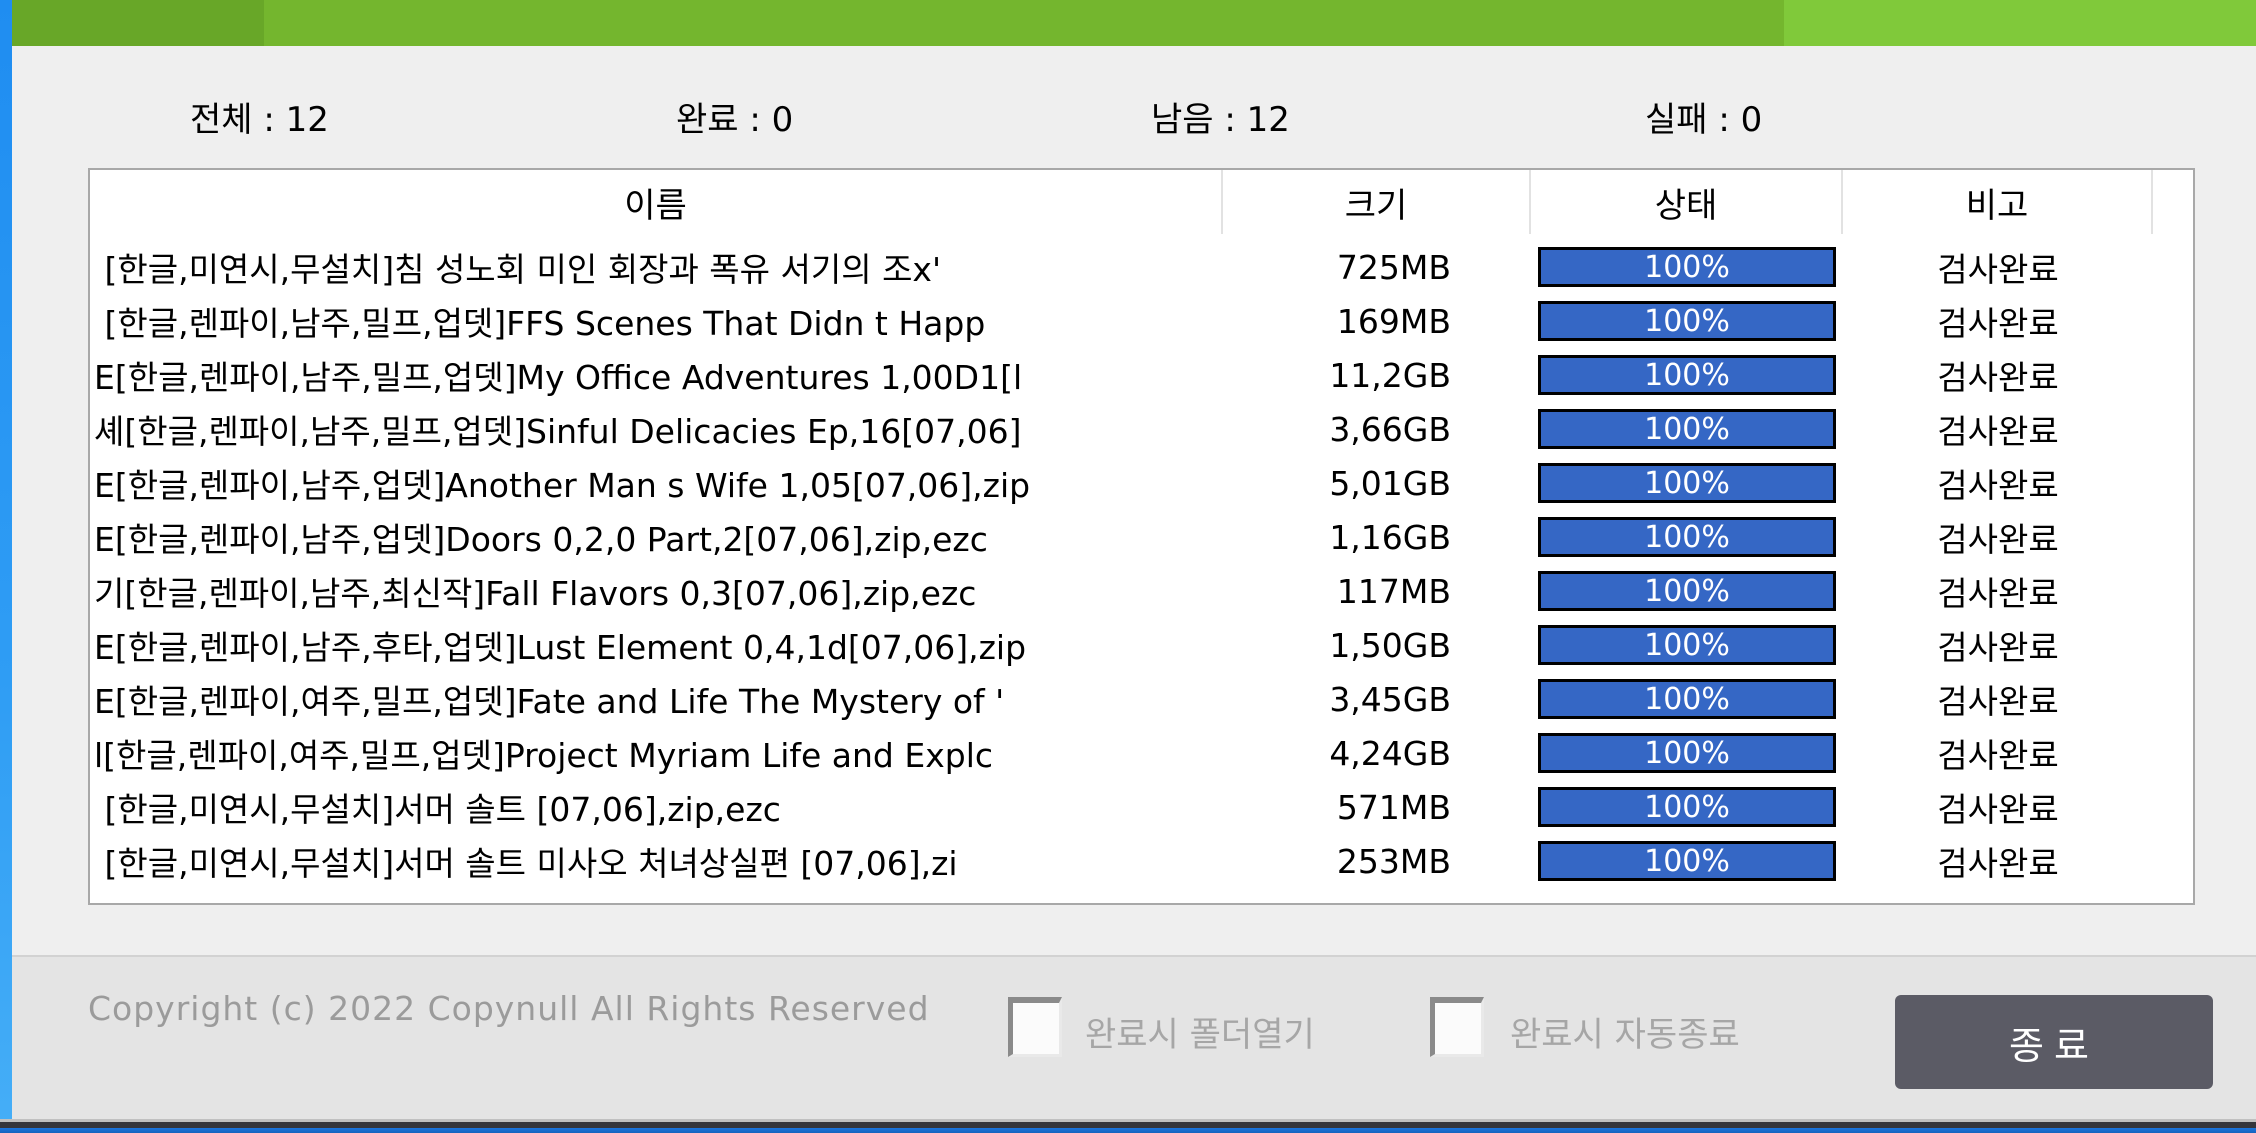  Describe the element at coordinates (1035, 1027) in the screenshot. I see `open-folder-checkbox` at that location.